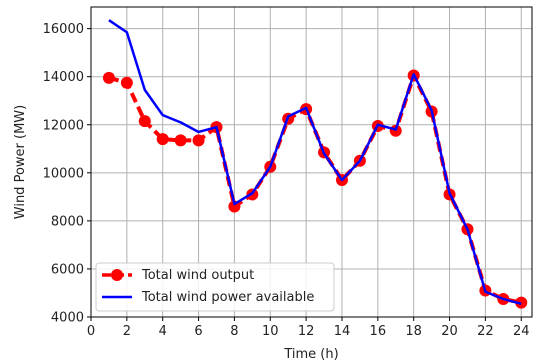 This screenshot has height=364, width=560. I want to click on y-tick-label: 10000, so click(63, 173).